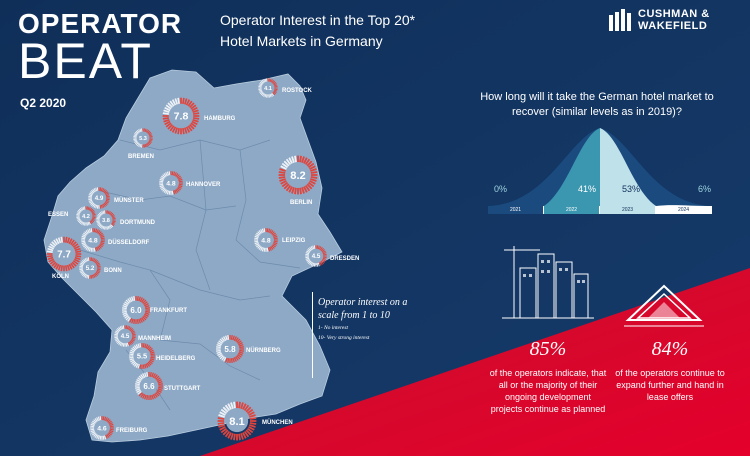 This screenshot has height=456, width=750. I want to click on city-label-köln: KÖLN, so click(60, 276).